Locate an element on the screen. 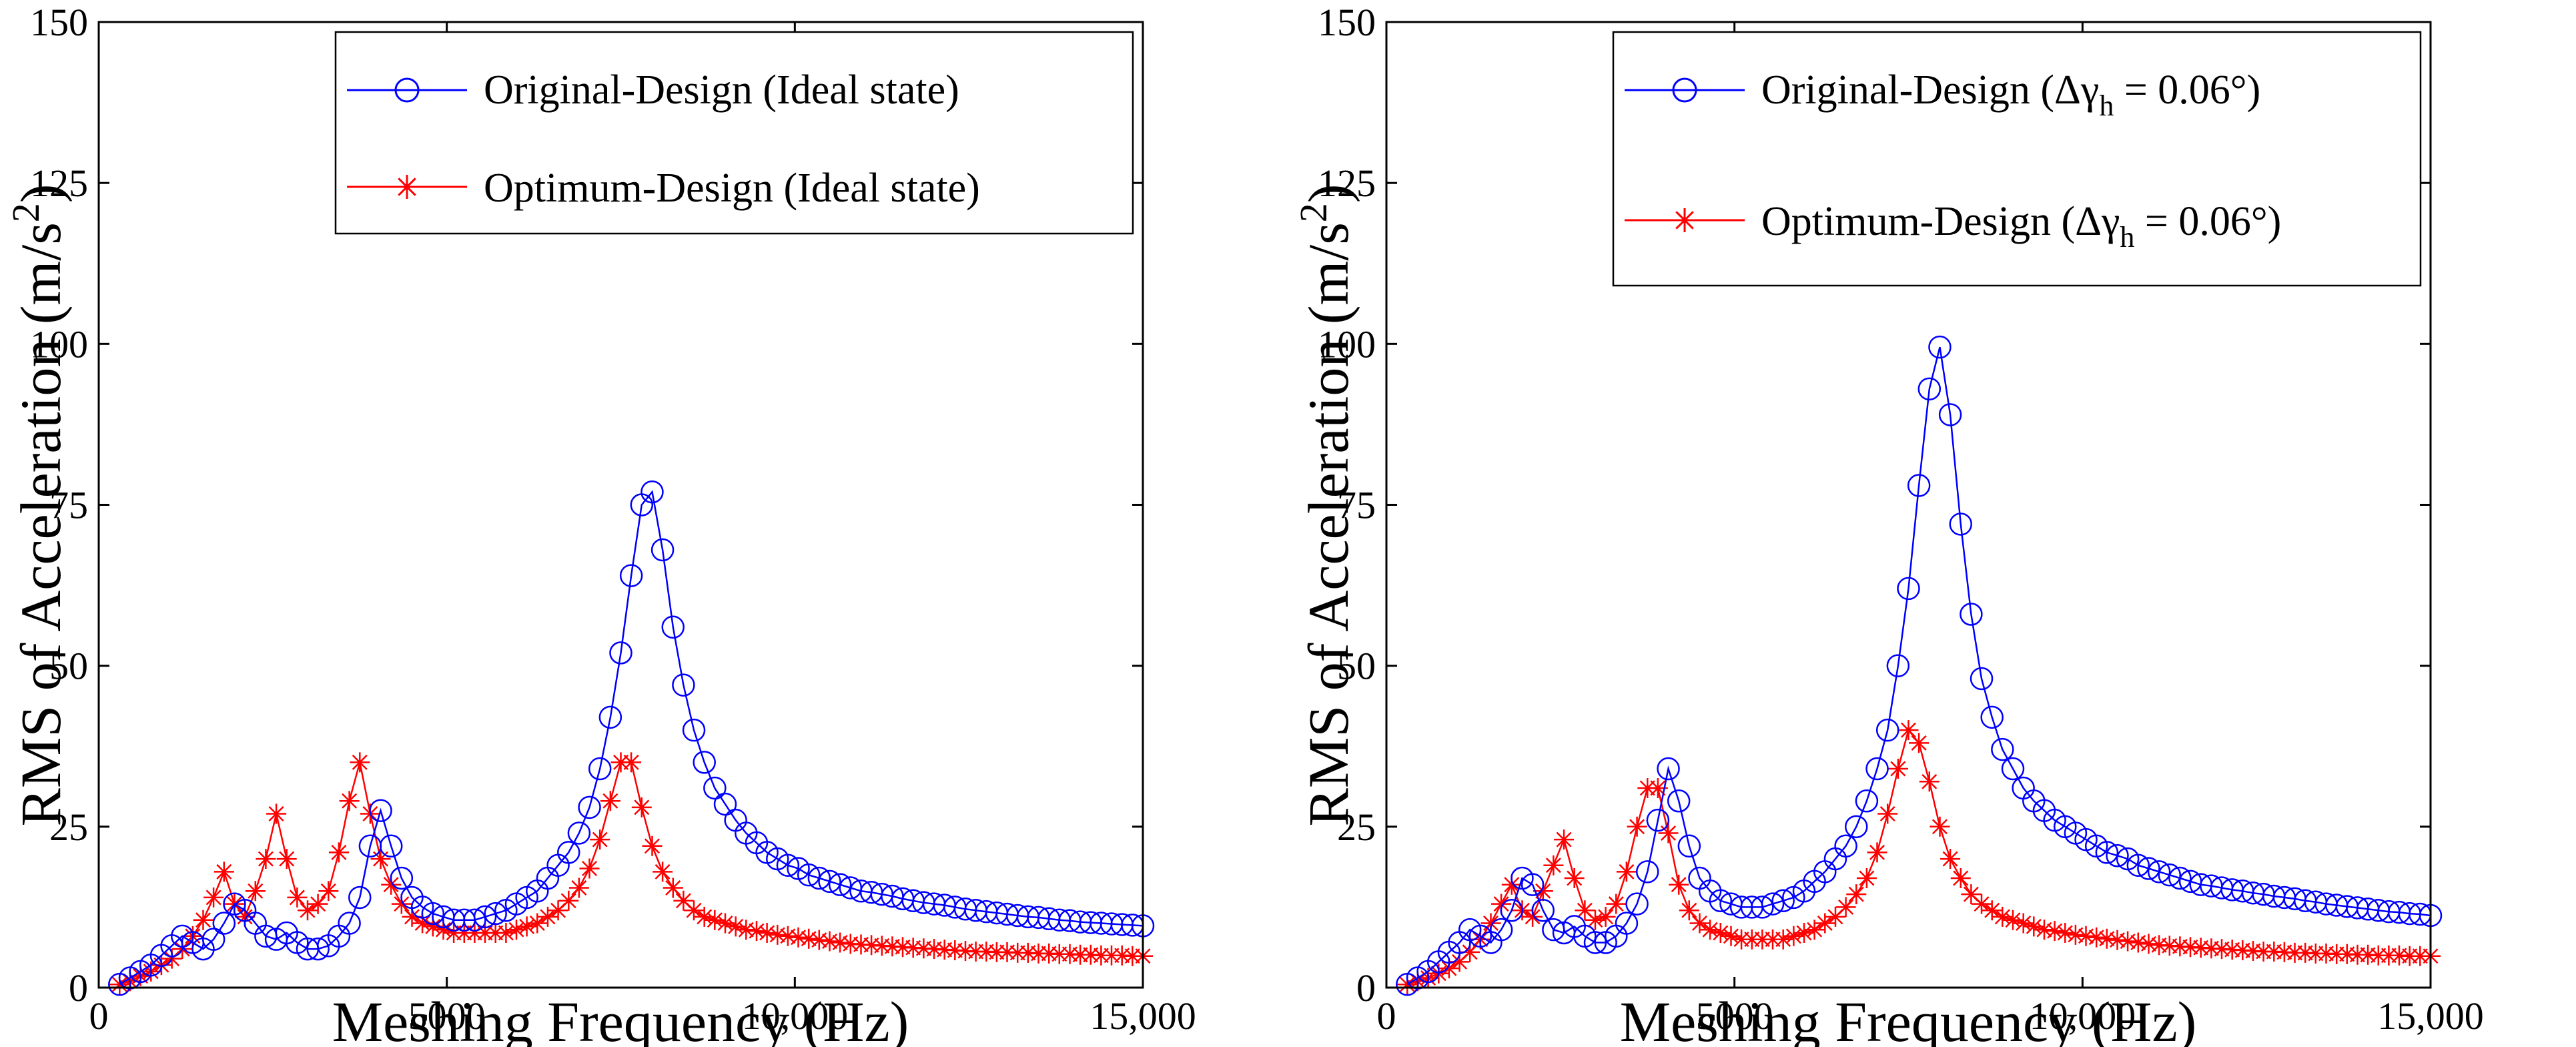 The image size is (2576, 1047). chart-a-legend-marker-optimum is located at coordinates (407, 187).